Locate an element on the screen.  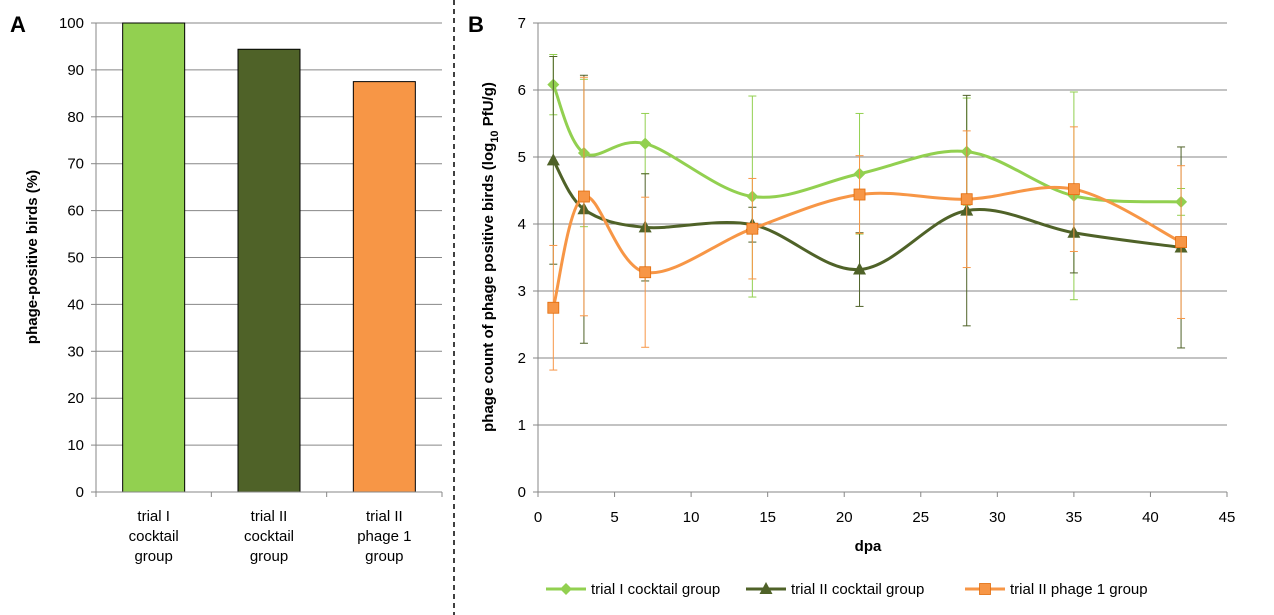
x-category-label-line: phage 1 is located at coordinates (384, 536).